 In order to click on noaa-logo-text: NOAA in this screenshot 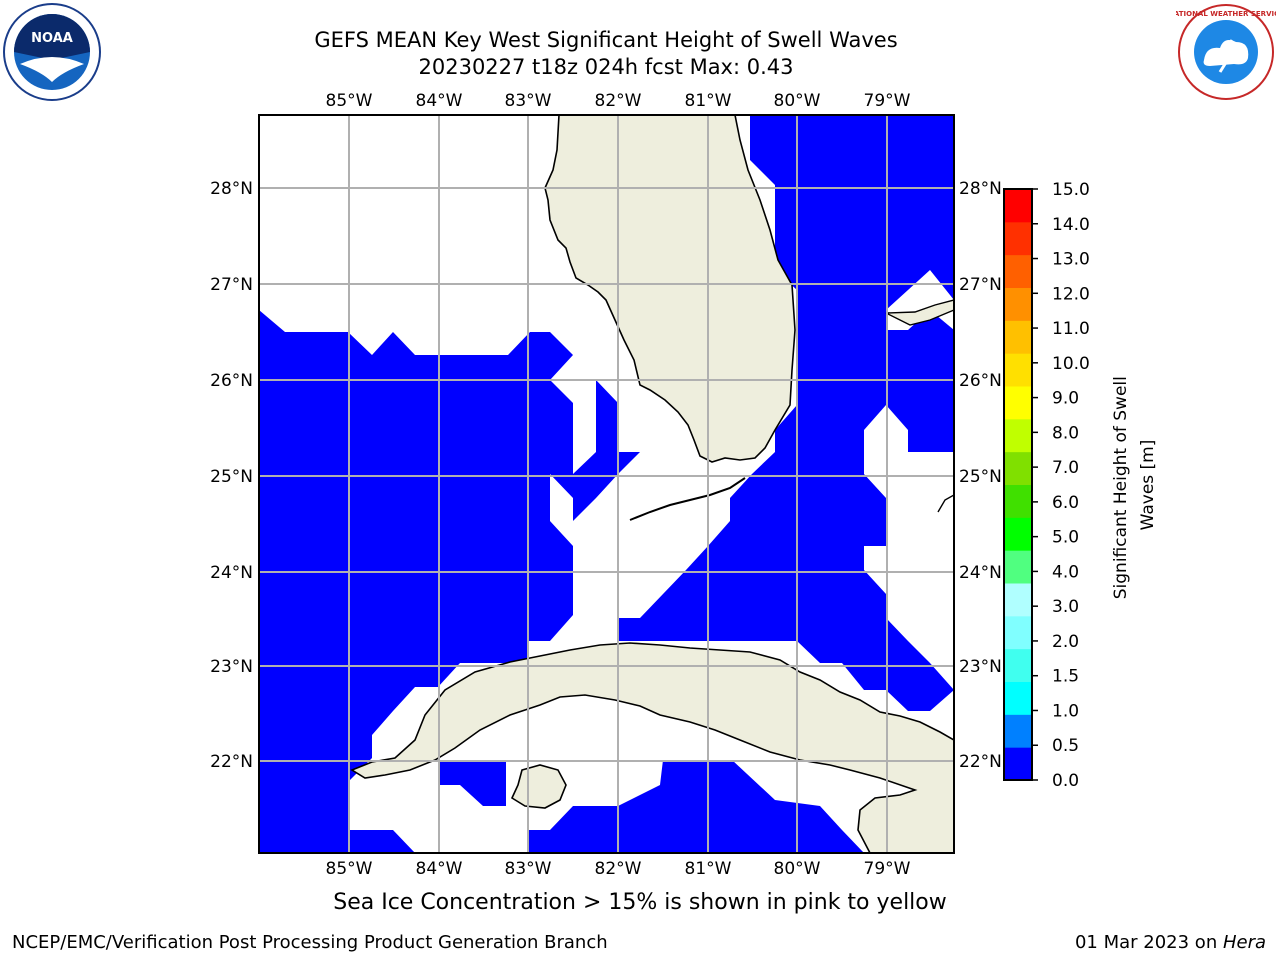, I will do `click(52, 38)`.